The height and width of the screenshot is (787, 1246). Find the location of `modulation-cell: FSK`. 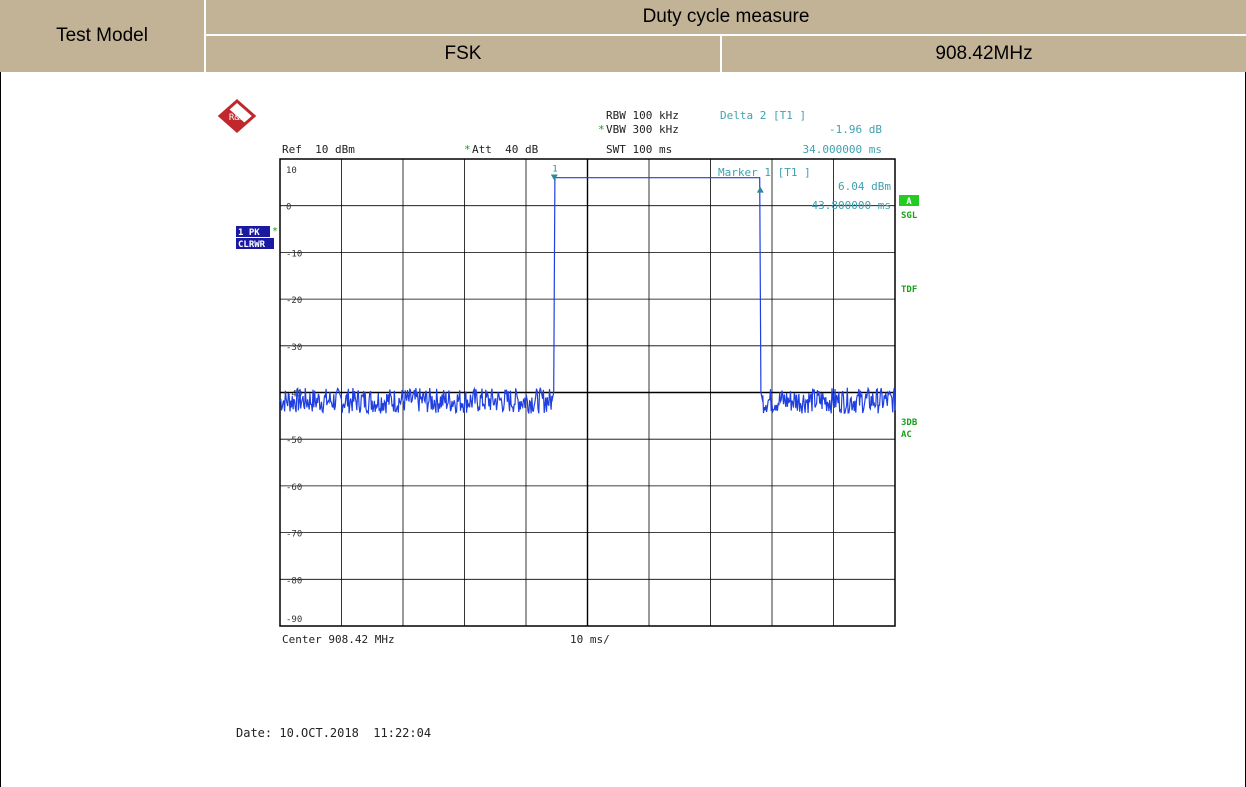

modulation-cell: FSK is located at coordinates (463, 54).